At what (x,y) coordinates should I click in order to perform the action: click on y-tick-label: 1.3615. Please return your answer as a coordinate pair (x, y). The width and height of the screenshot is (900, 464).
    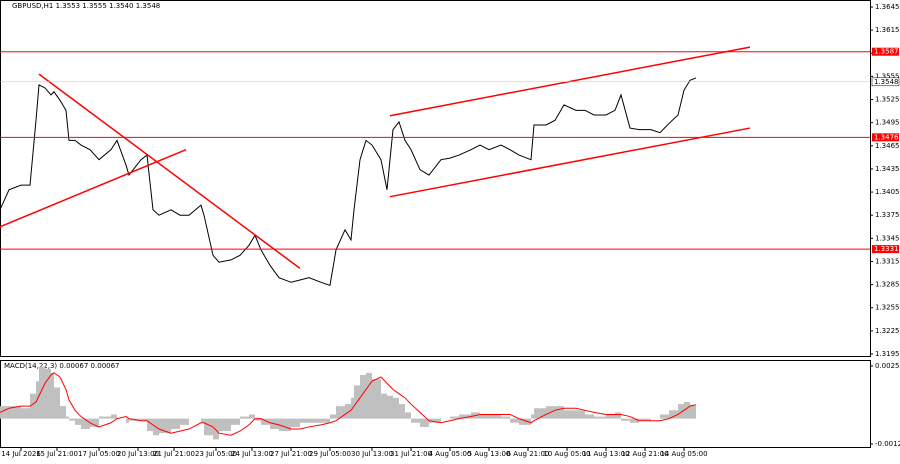
    Looking at the image, I should click on (887, 30).